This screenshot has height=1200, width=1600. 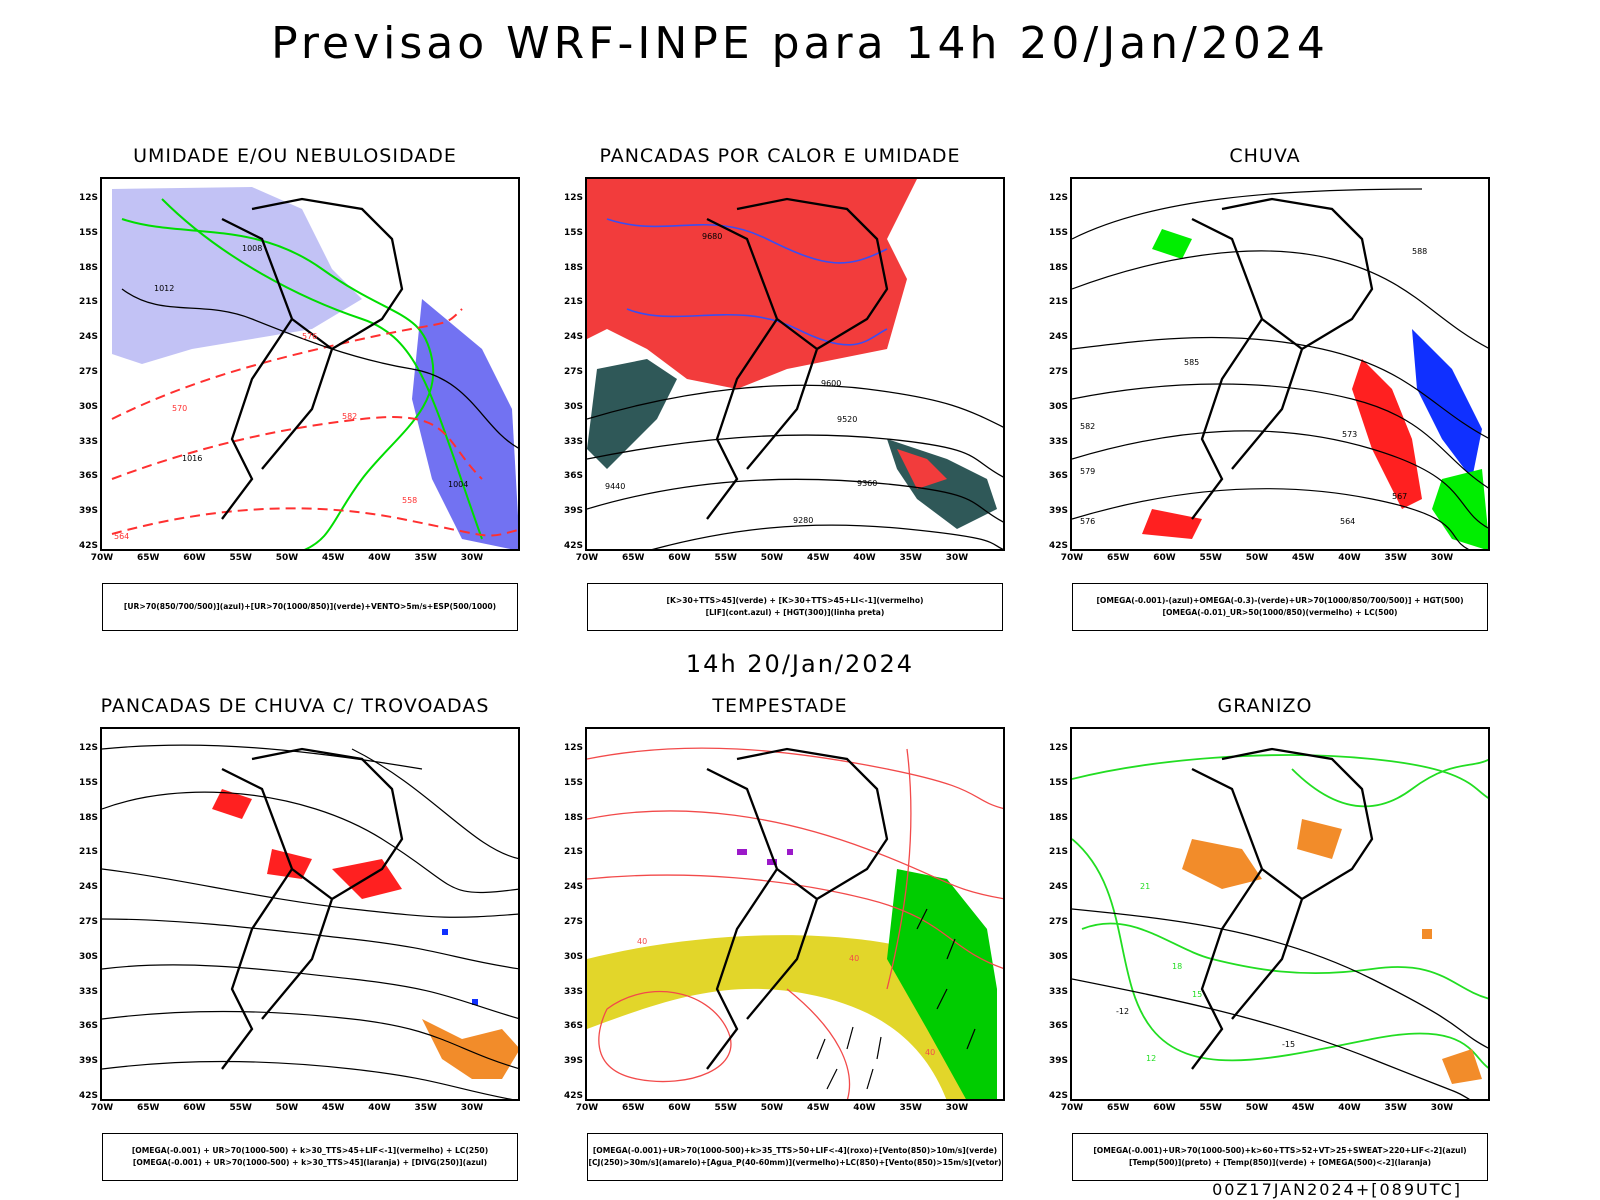 I want to click on map-canvas: 588 585 582 579 576 573 567 564, so click(x=1280, y=368).